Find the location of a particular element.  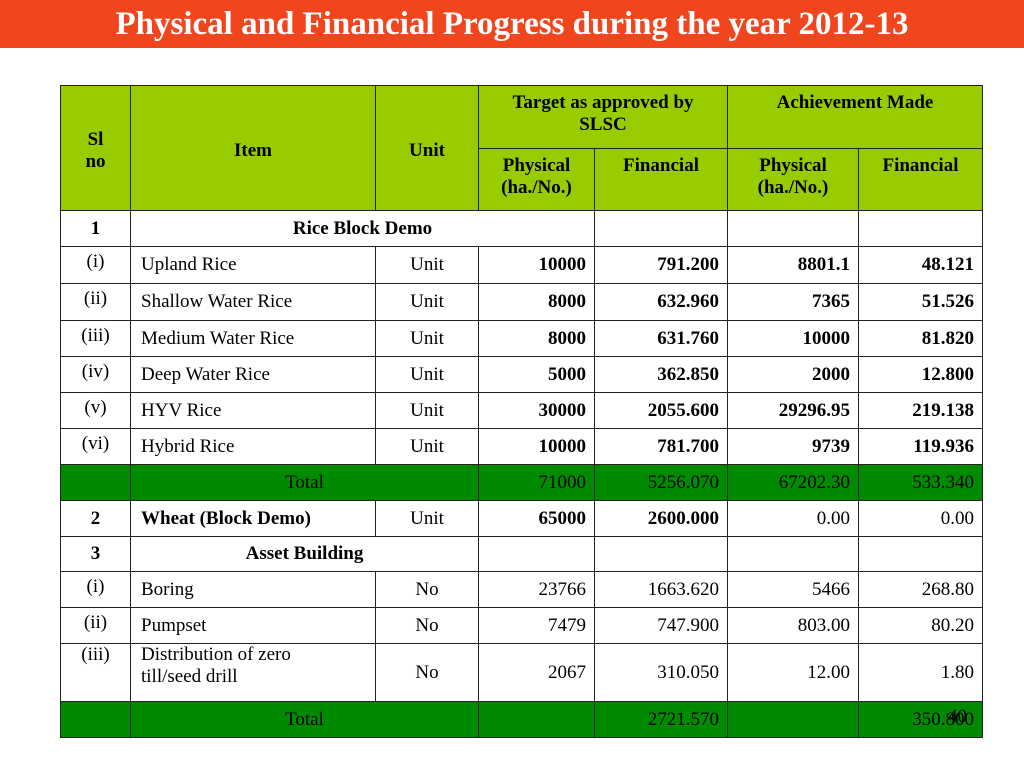

table-row: (i) Boring No 23766 1663.620 5466 268.80 is located at coordinates (521, 589).